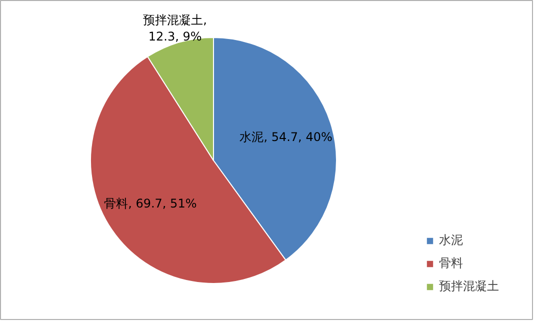 This screenshot has height=322, width=535. I want to click on data-label: 水泥, 54.7, 40%, so click(286, 137).